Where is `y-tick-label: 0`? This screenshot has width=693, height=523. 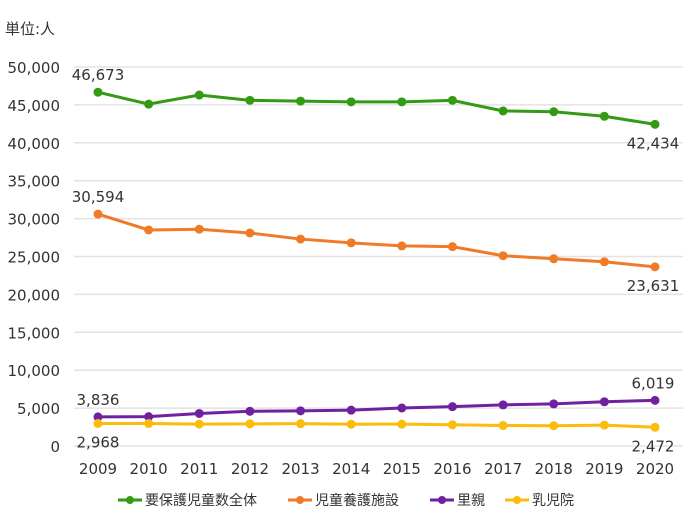
y-tick-label: 0 is located at coordinates (55, 447).